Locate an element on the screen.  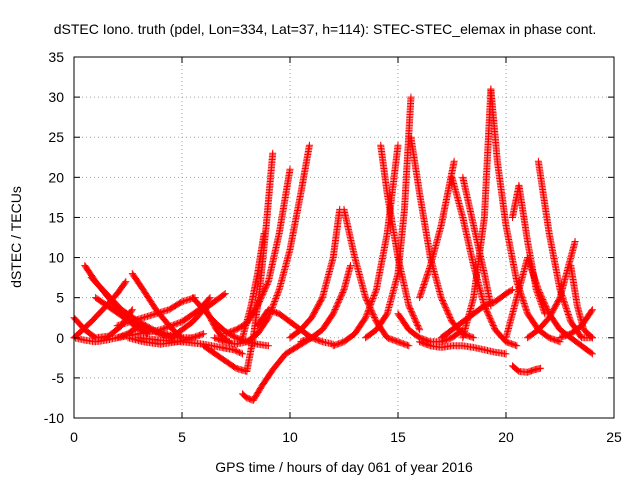
y-tick-label: 10 is located at coordinates (56, 258).